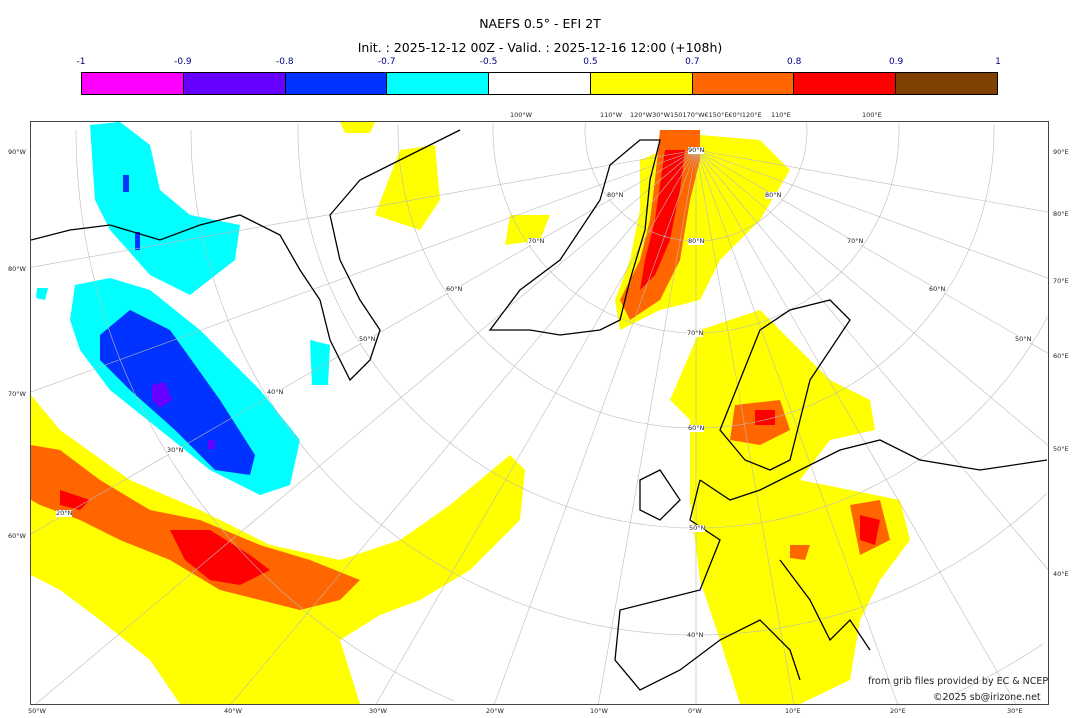  Describe the element at coordinates (781, 115) in the screenshot. I see `top-axis-label: 110°E` at that location.